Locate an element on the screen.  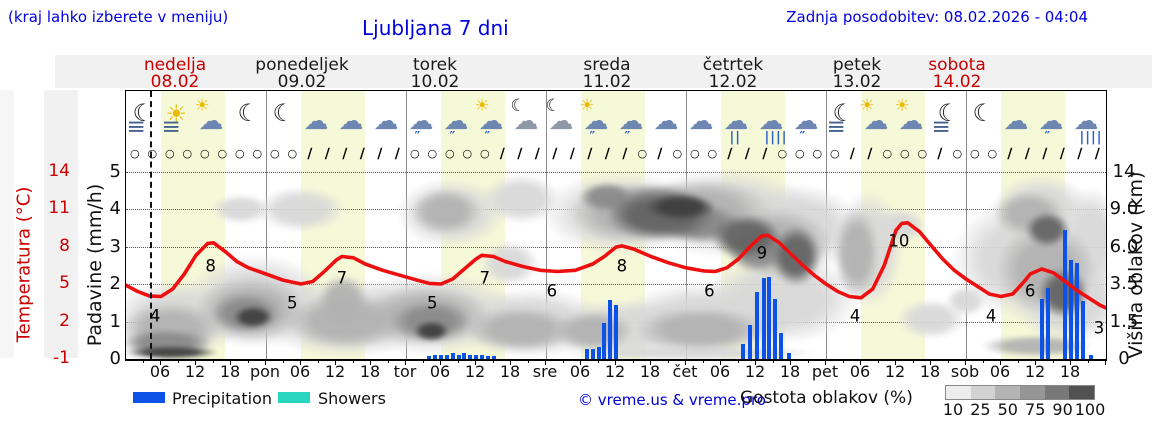
cloud-height-axis-title: Višina oblakov (km) is located at coordinates (1136, 265).